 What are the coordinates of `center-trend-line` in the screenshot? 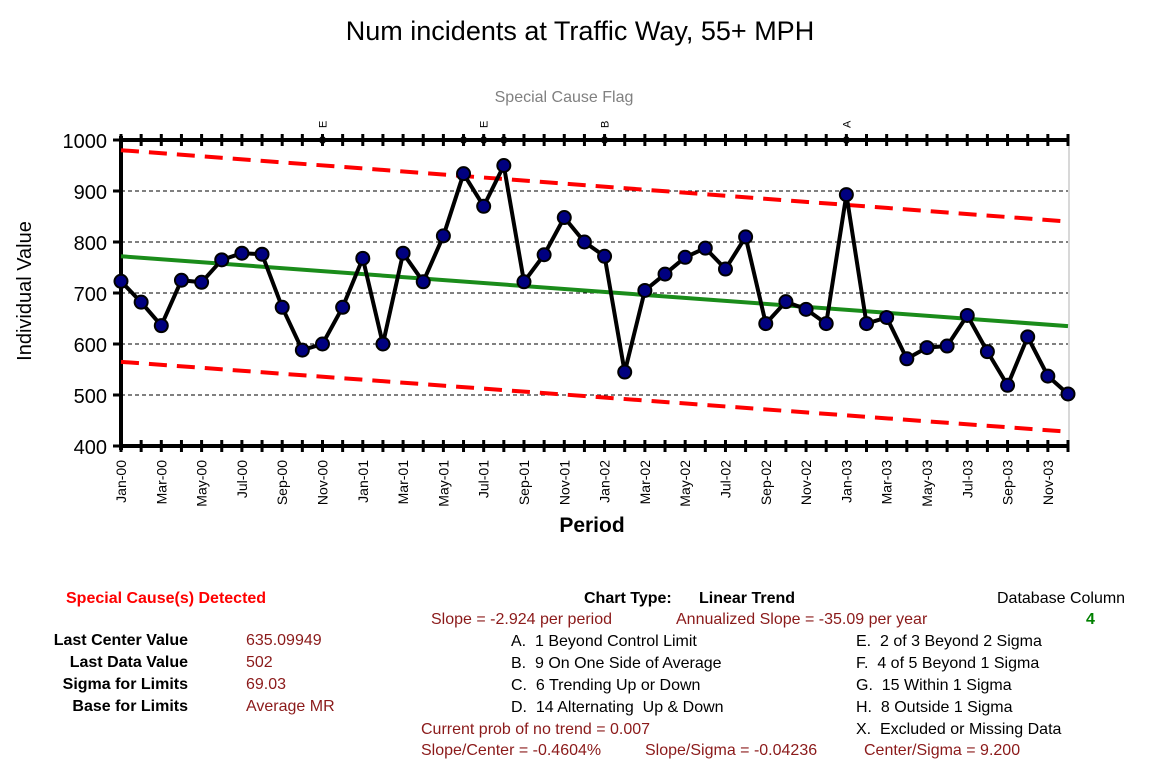 It's located at (594, 291).